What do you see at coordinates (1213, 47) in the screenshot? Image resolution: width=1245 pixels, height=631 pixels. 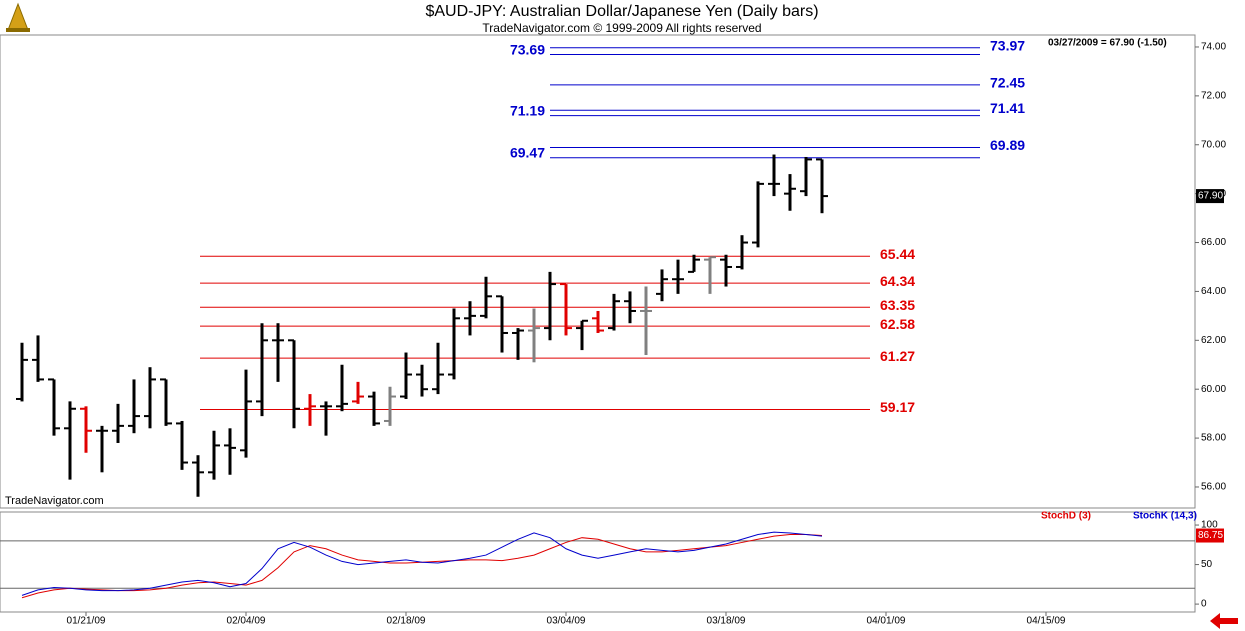 I see `y-tick-label: 74.00` at bounding box center [1213, 47].